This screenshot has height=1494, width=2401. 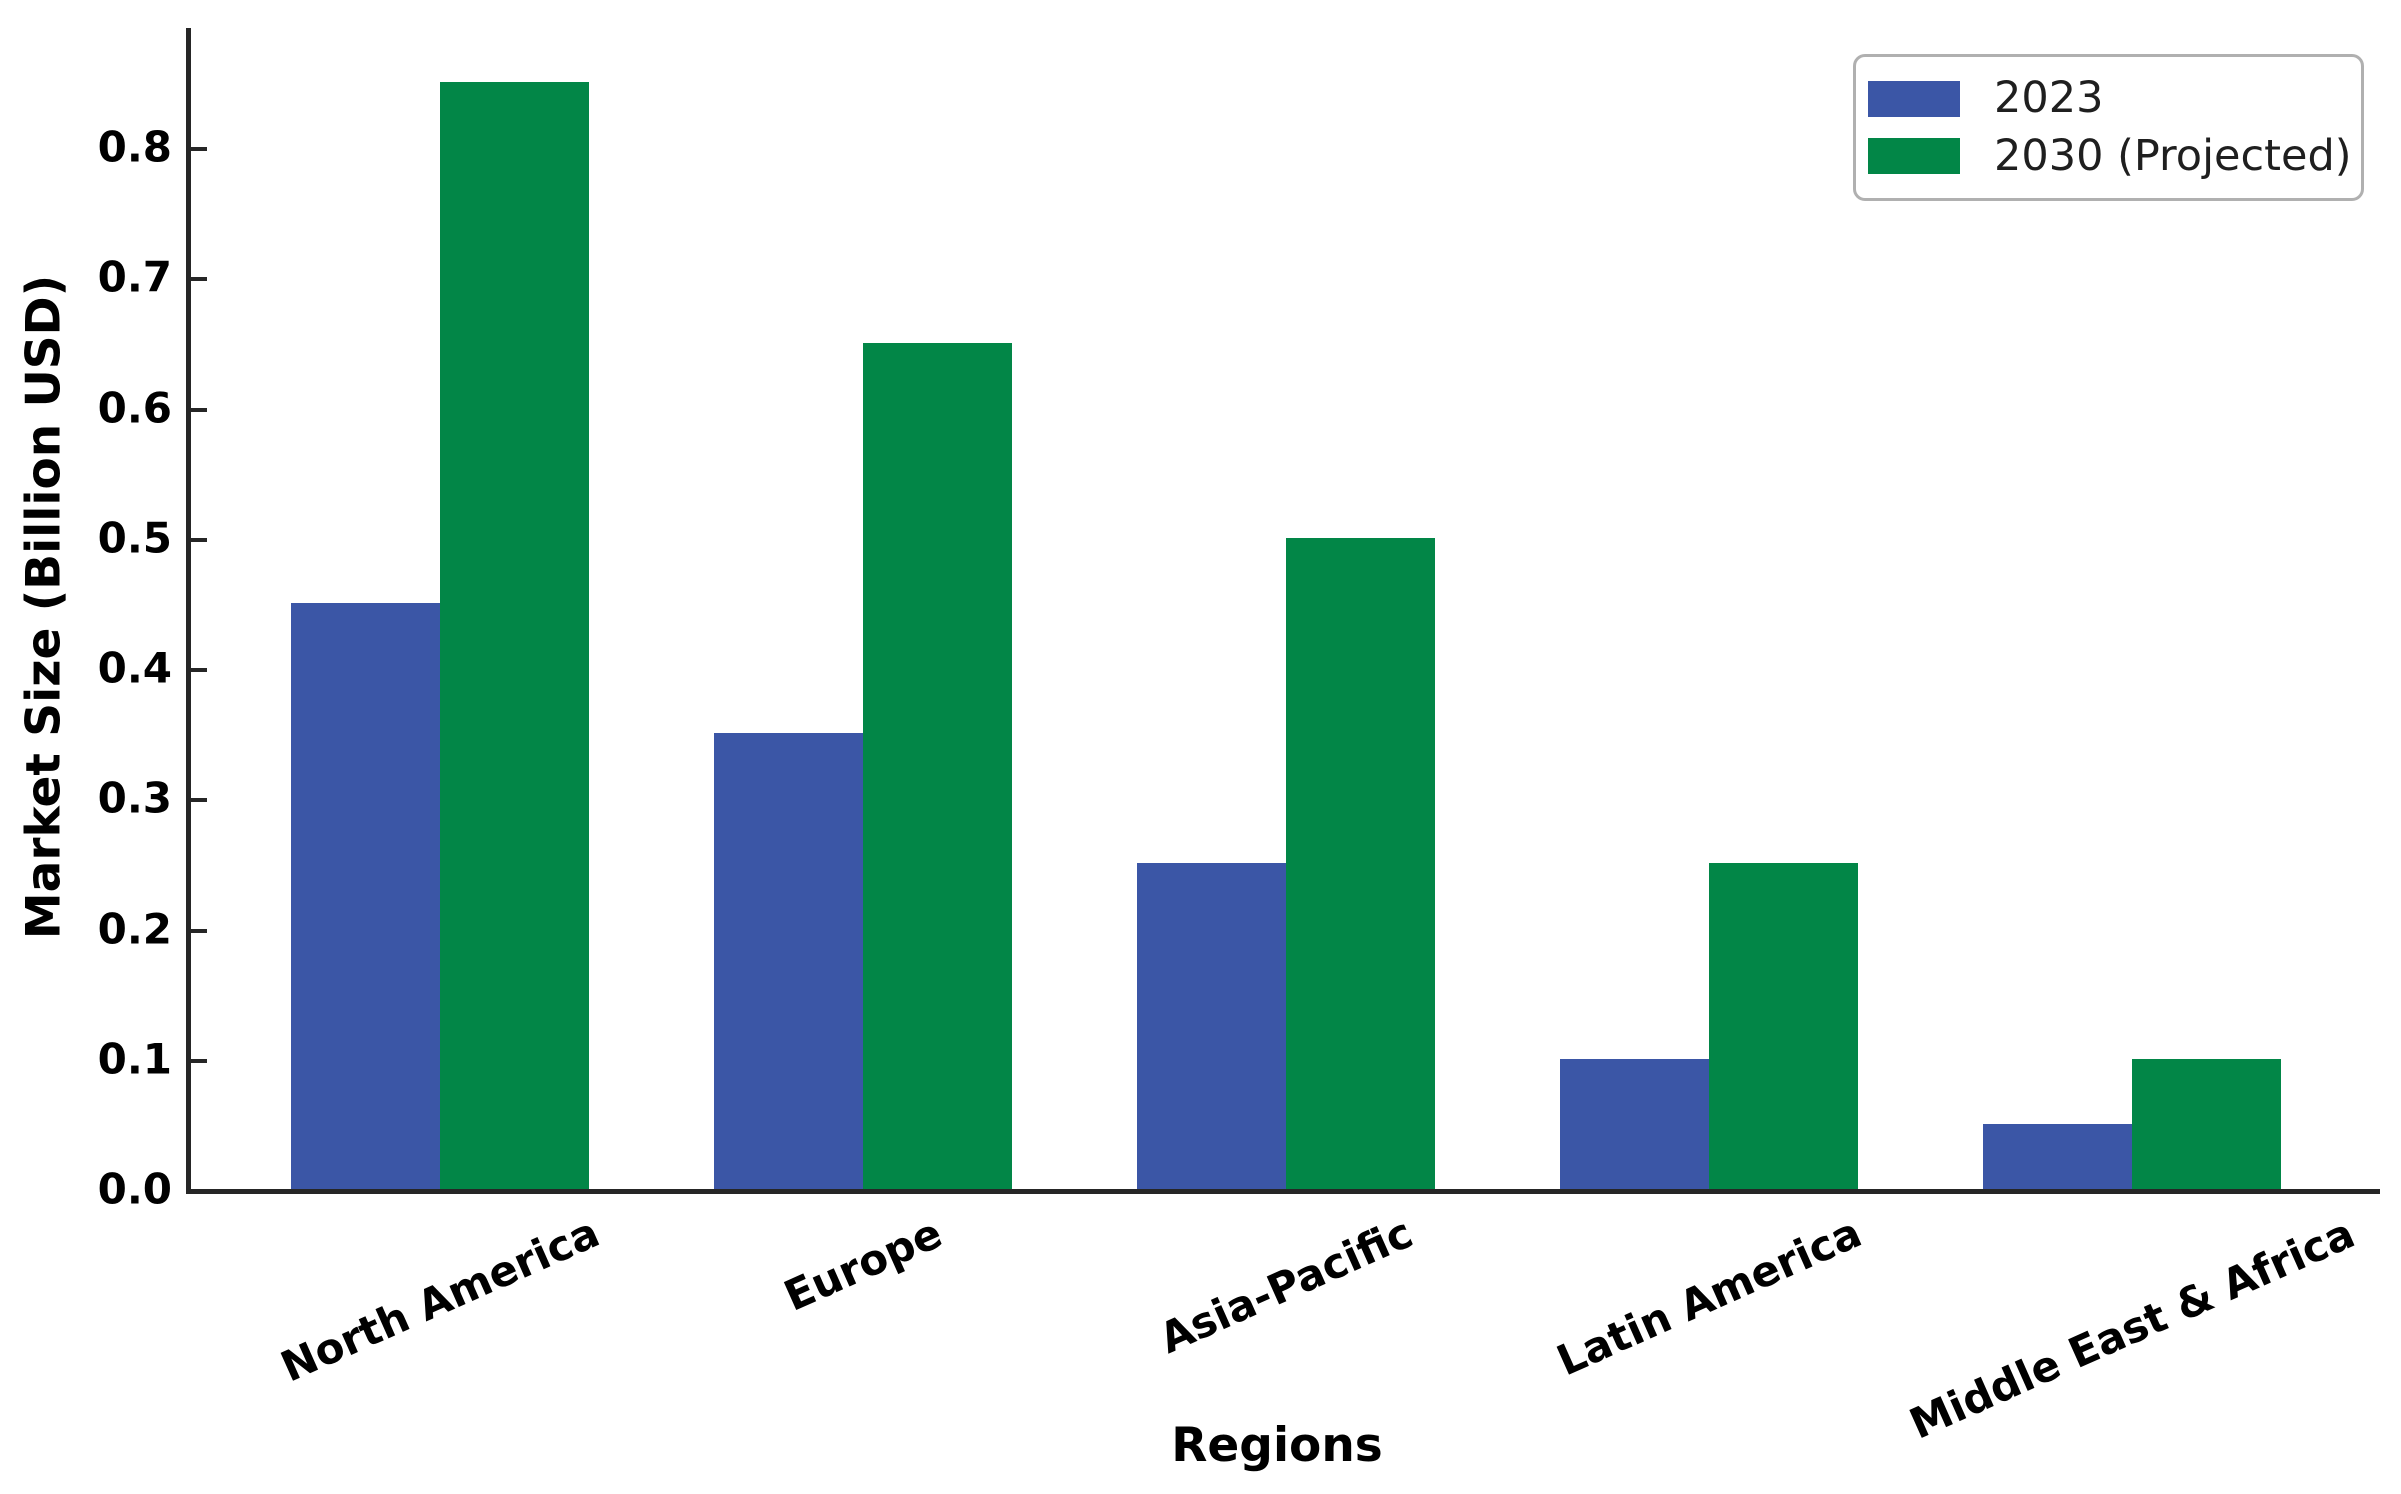 I want to click on y-tick-mark-0.3, so click(x=199, y=800).